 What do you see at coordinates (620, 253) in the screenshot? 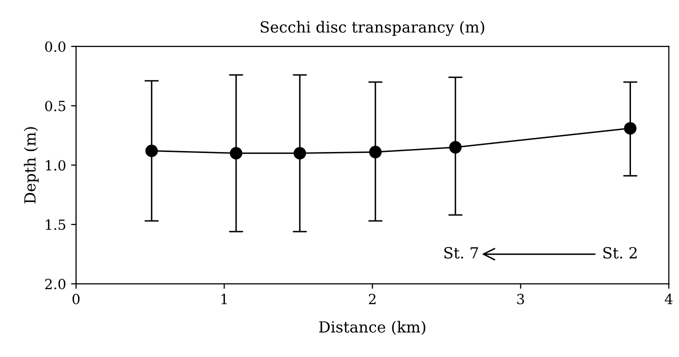
I see `annotation: St. 2` at bounding box center [620, 253].